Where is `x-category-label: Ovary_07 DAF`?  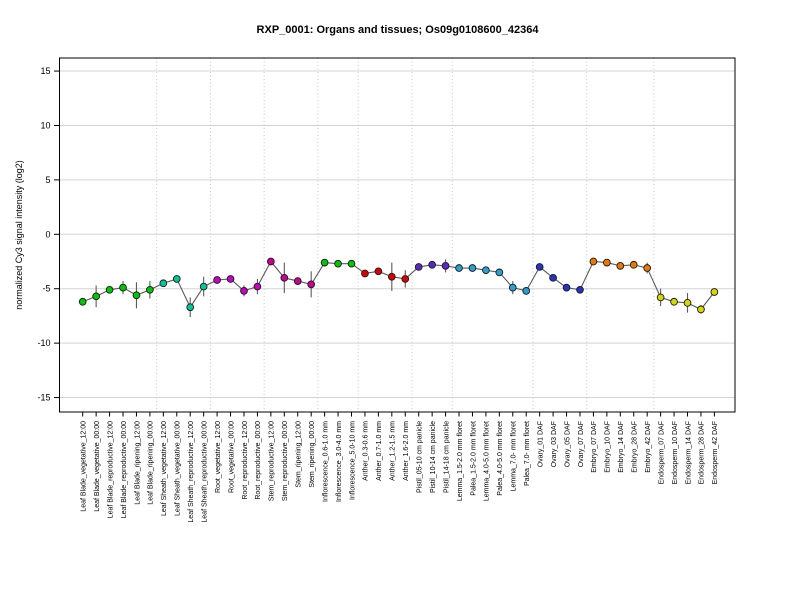
x-category-label: Ovary_07 DAF is located at coordinates (581, 444).